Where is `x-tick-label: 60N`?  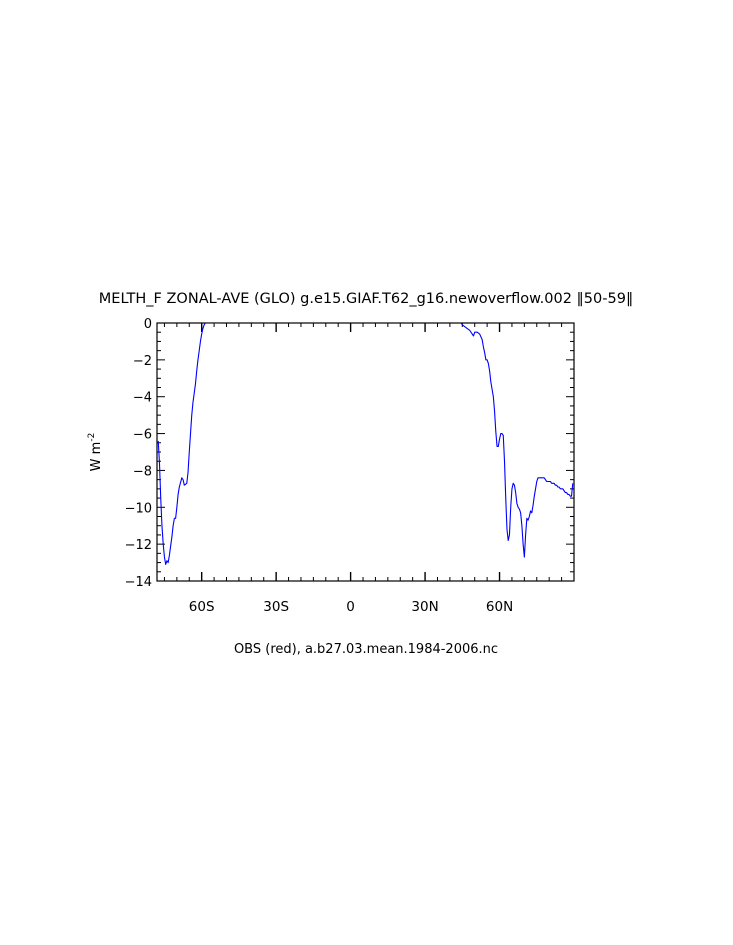
x-tick-label: 60N is located at coordinates (499, 607).